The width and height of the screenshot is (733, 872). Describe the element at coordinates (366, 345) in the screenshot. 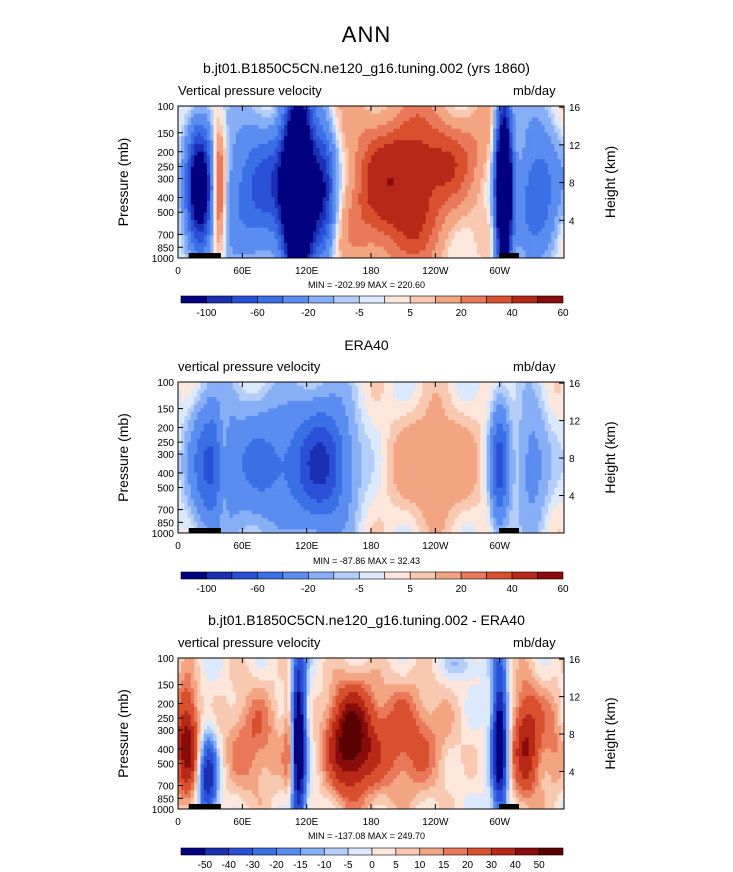

I see `panel-2-title: ERA40` at that location.